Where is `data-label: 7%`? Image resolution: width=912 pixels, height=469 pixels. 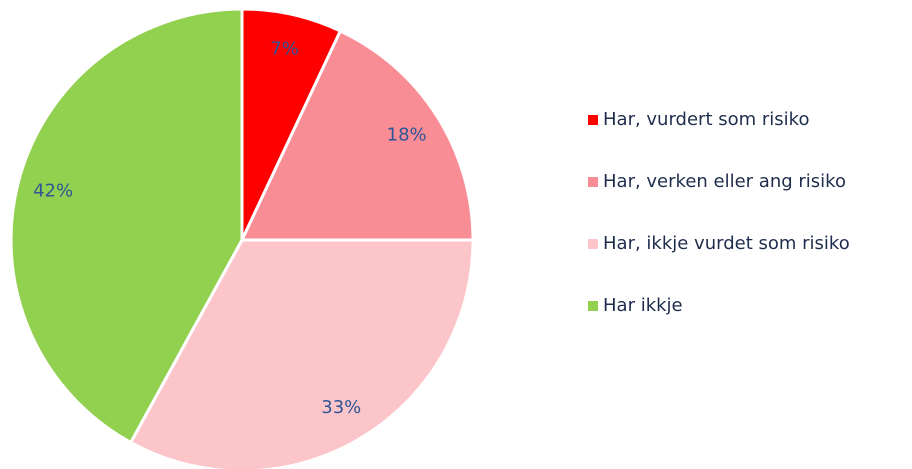 data-label: 7% is located at coordinates (284, 49).